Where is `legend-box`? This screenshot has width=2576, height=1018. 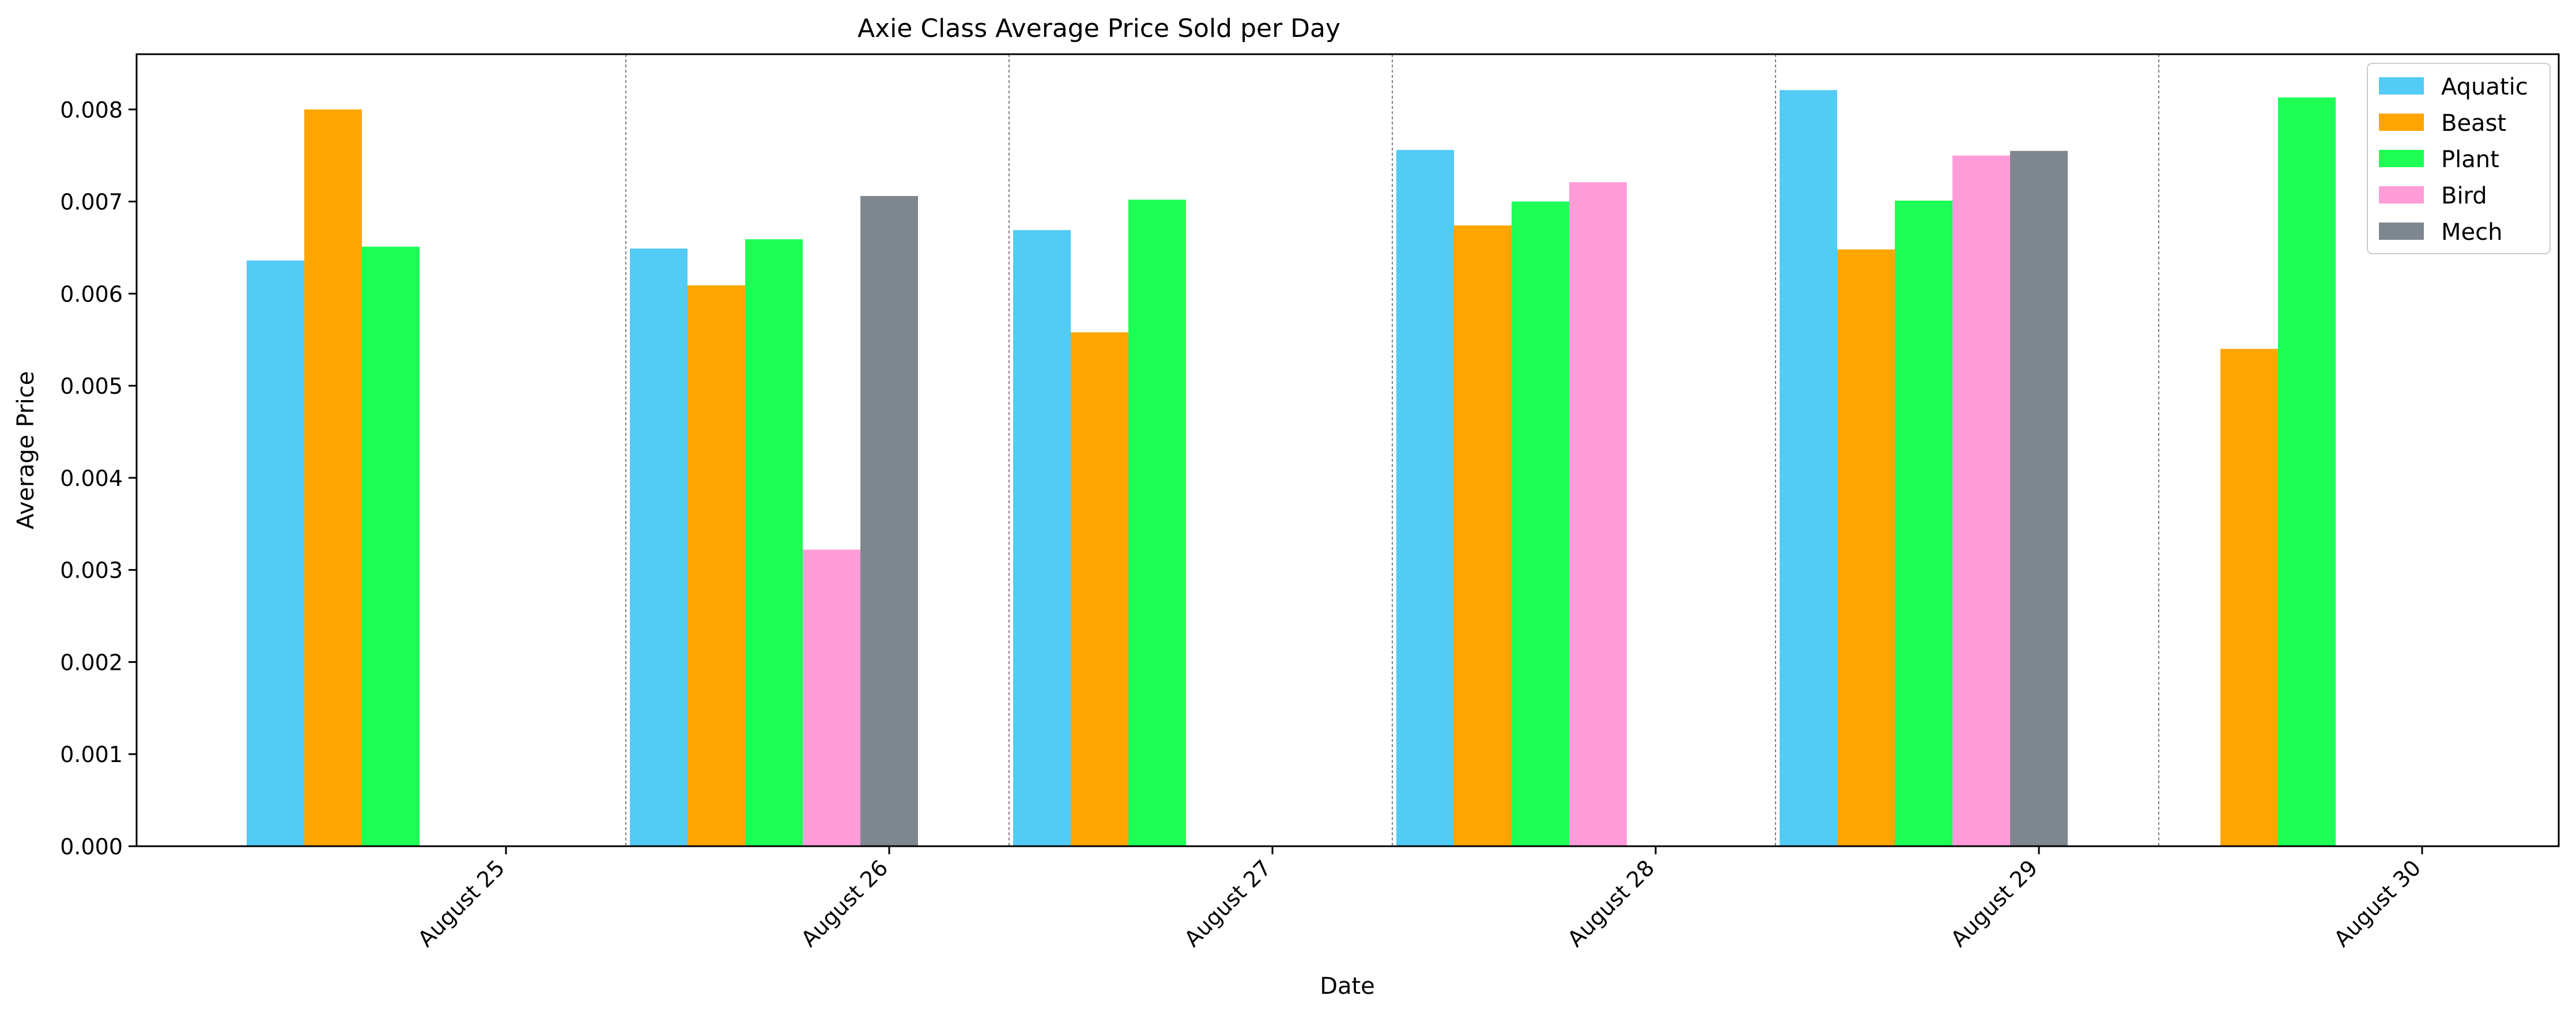 legend-box is located at coordinates (2459, 158).